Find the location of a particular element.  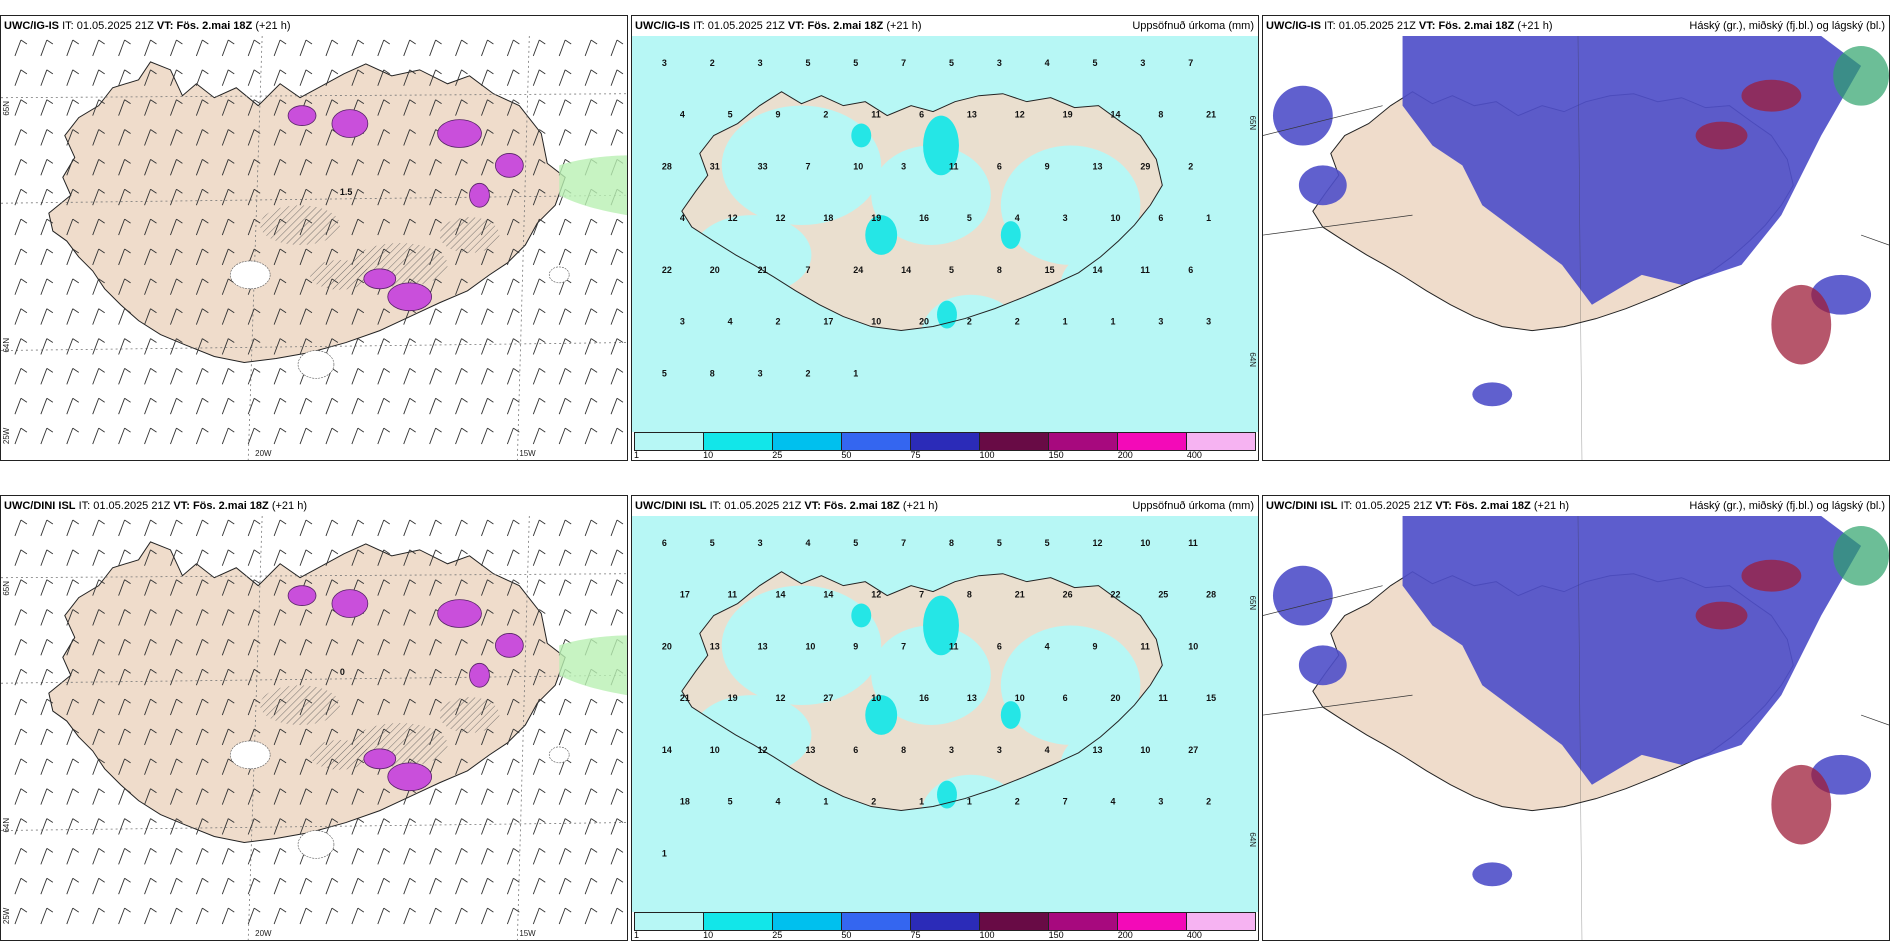

lead-time: (+21 h) is located at coordinates (920, 506).